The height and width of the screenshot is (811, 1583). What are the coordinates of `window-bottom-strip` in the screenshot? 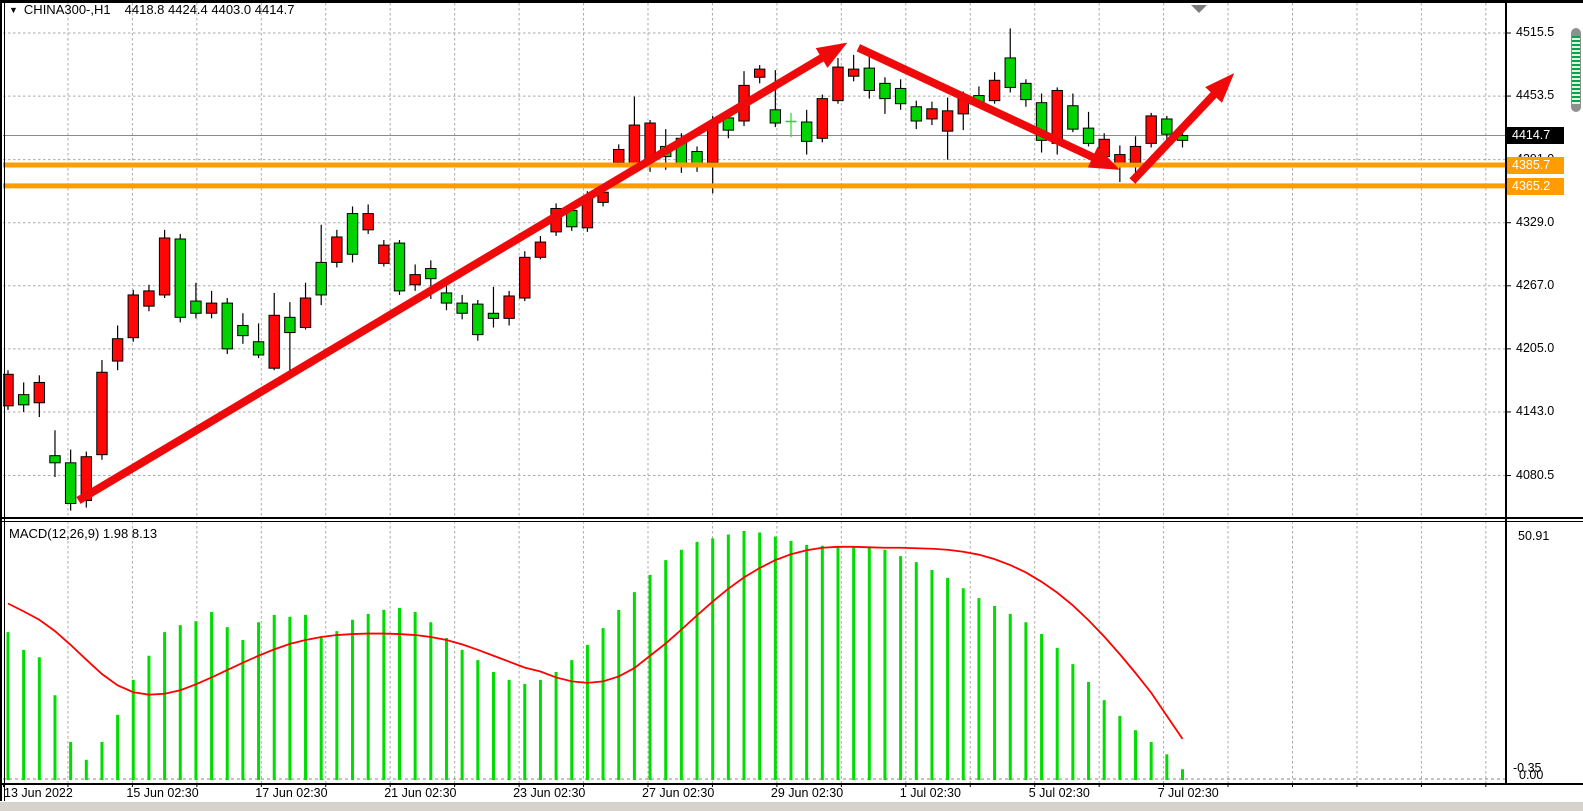 It's located at (791, 806).